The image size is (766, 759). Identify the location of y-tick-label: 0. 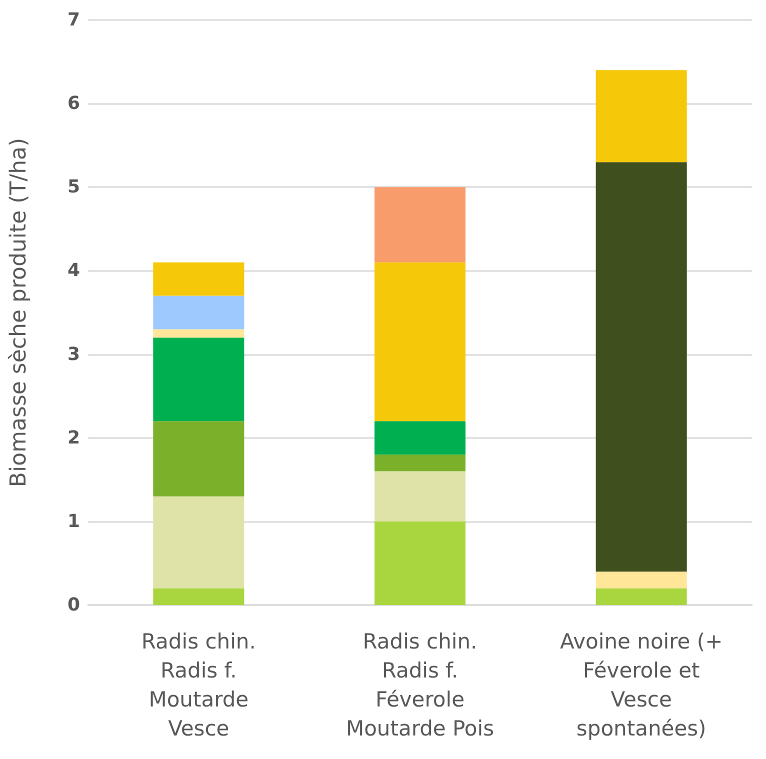
(73, 605).